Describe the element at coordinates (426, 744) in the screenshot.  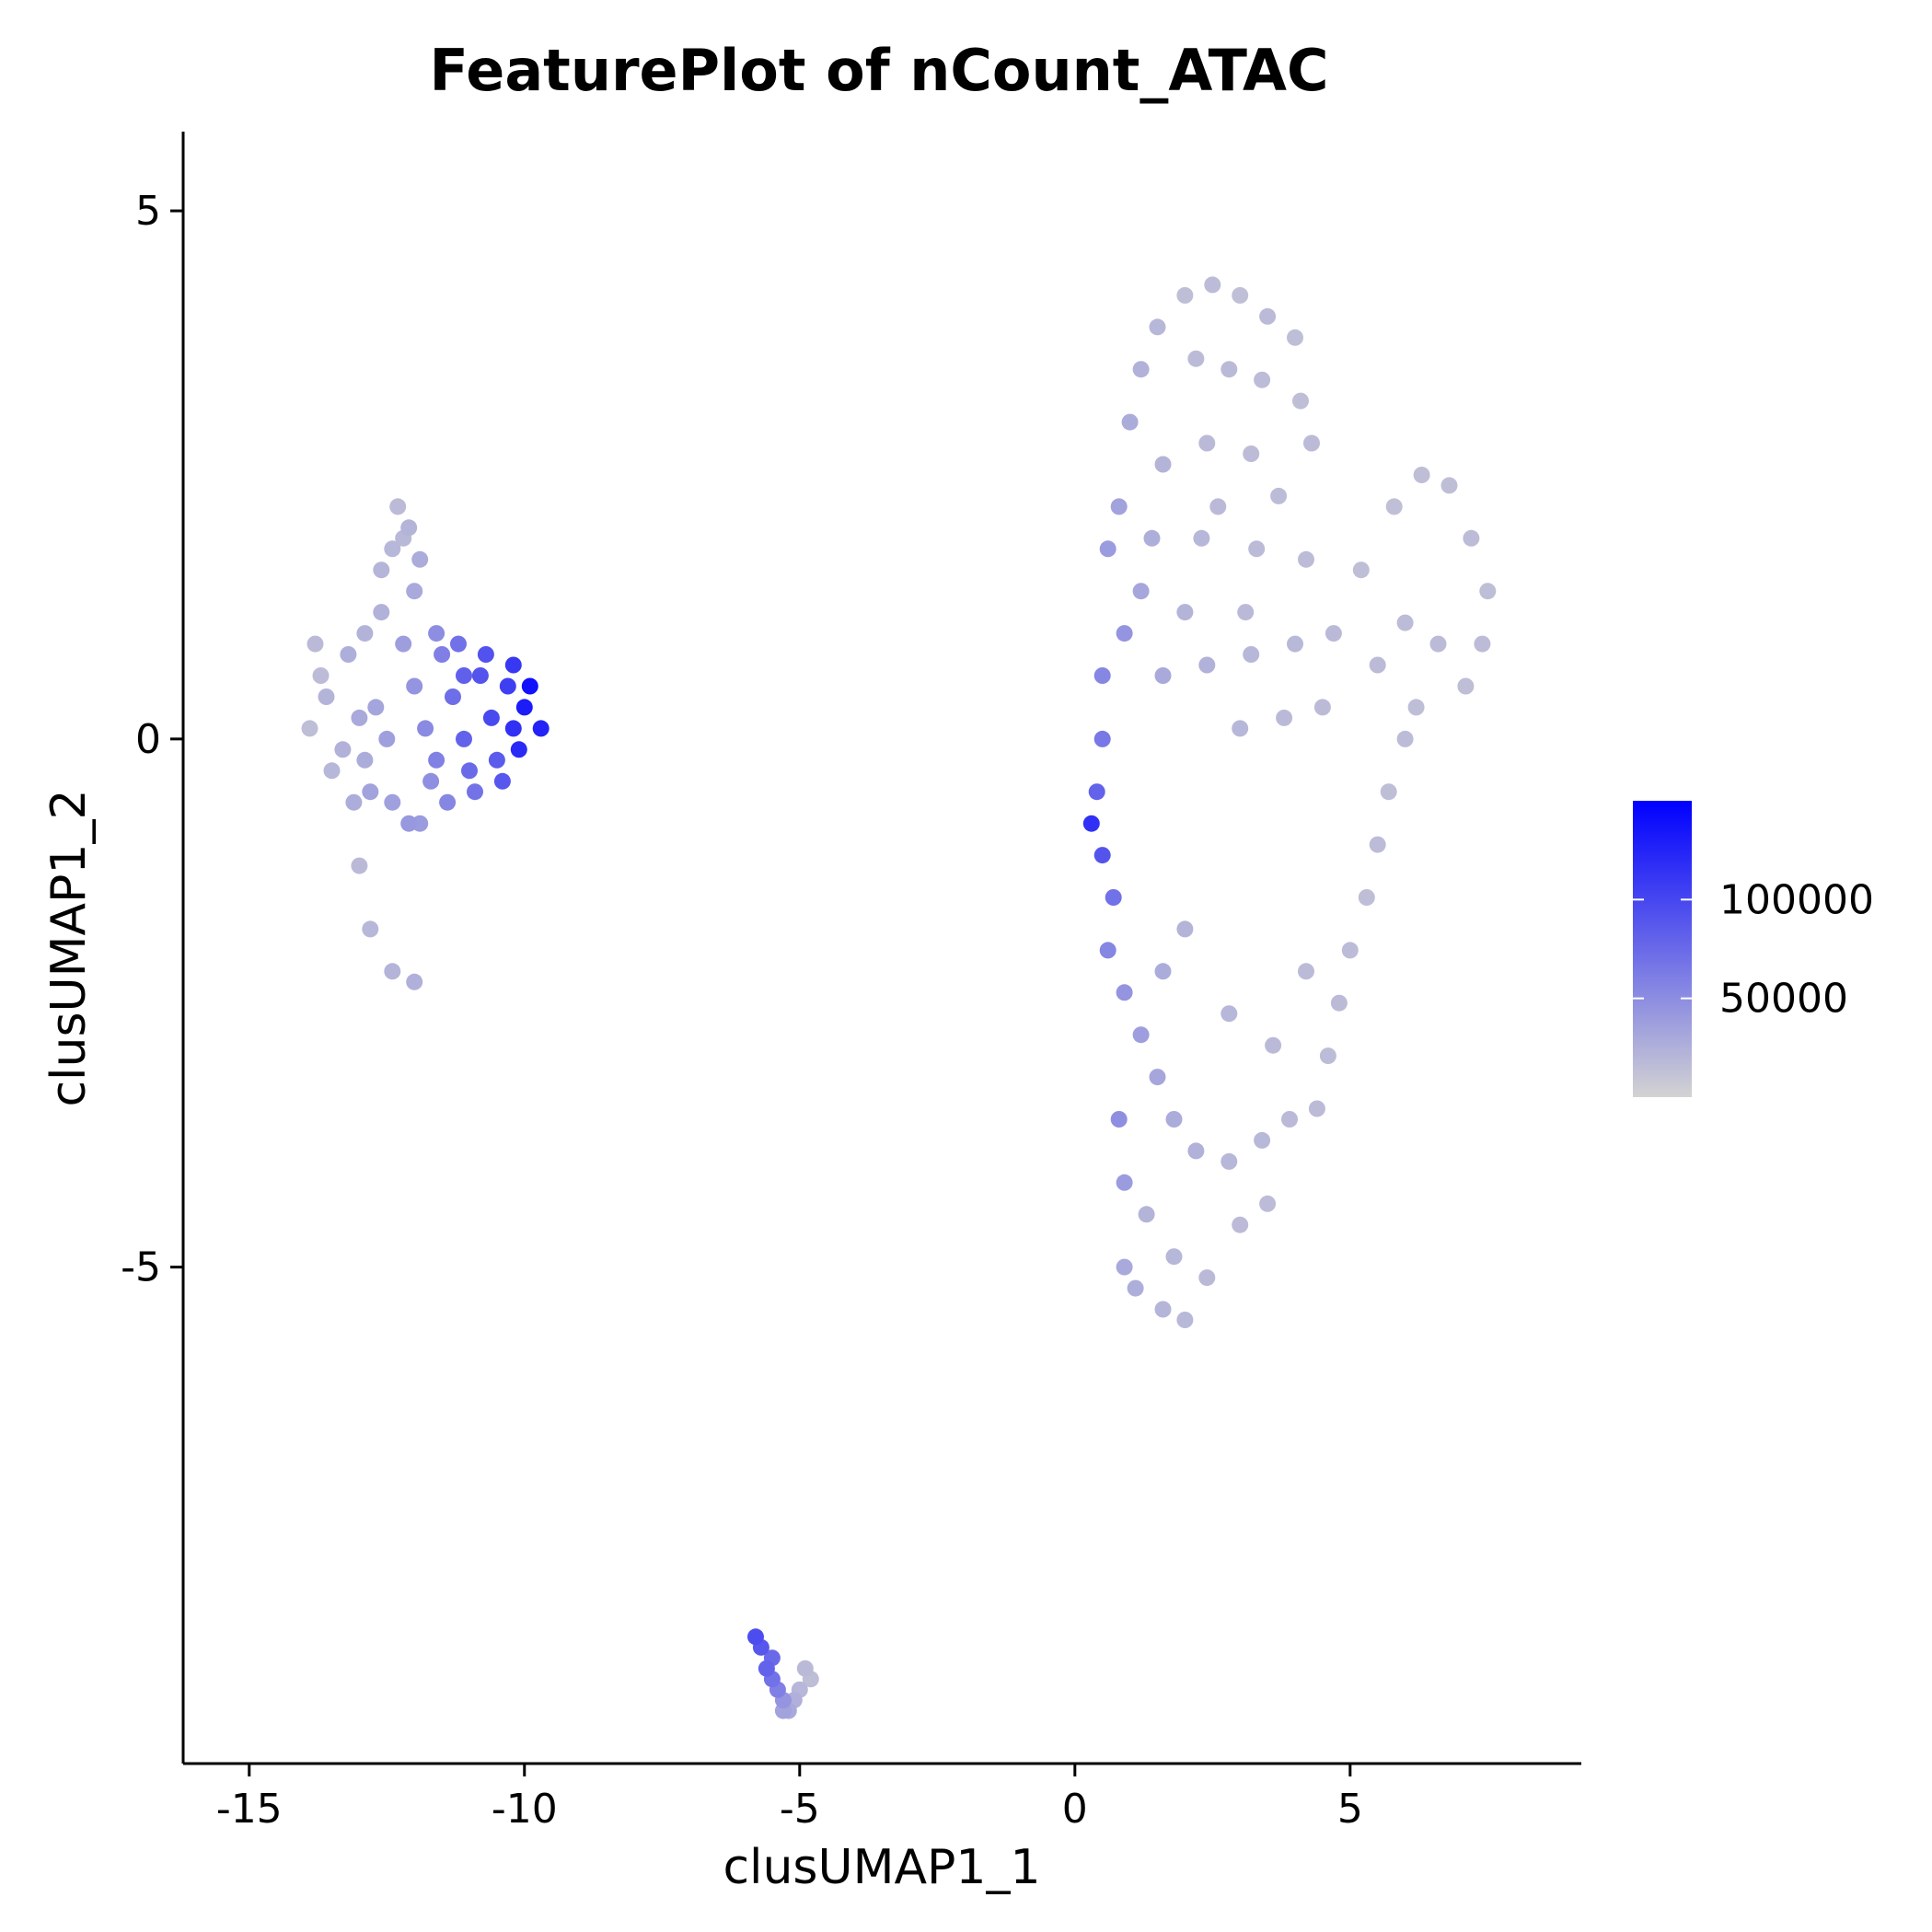
I see `series-cluster-left` at that location.